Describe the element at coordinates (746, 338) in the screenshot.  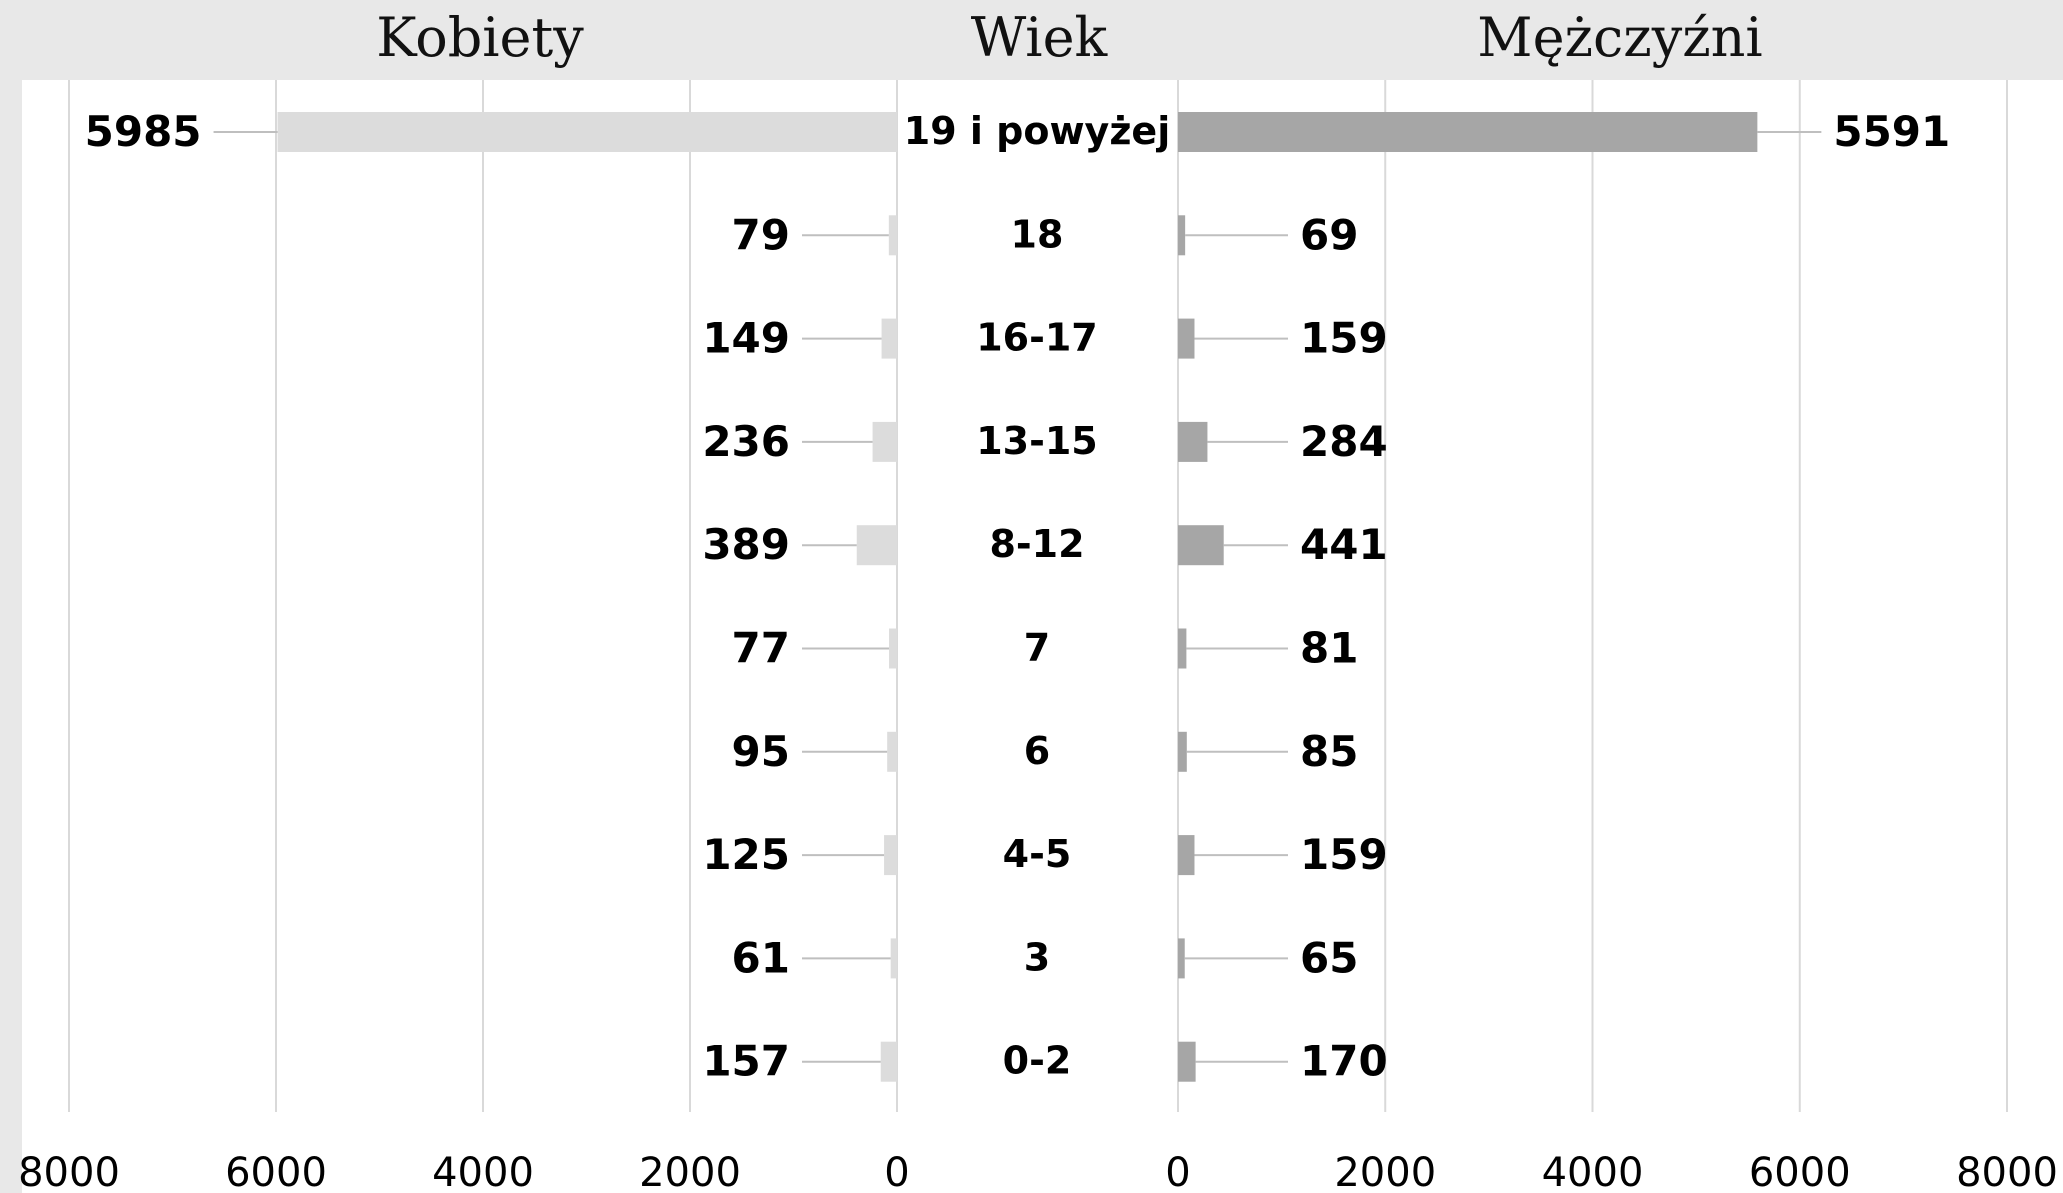
I see `data-label-women: 149` at that location.